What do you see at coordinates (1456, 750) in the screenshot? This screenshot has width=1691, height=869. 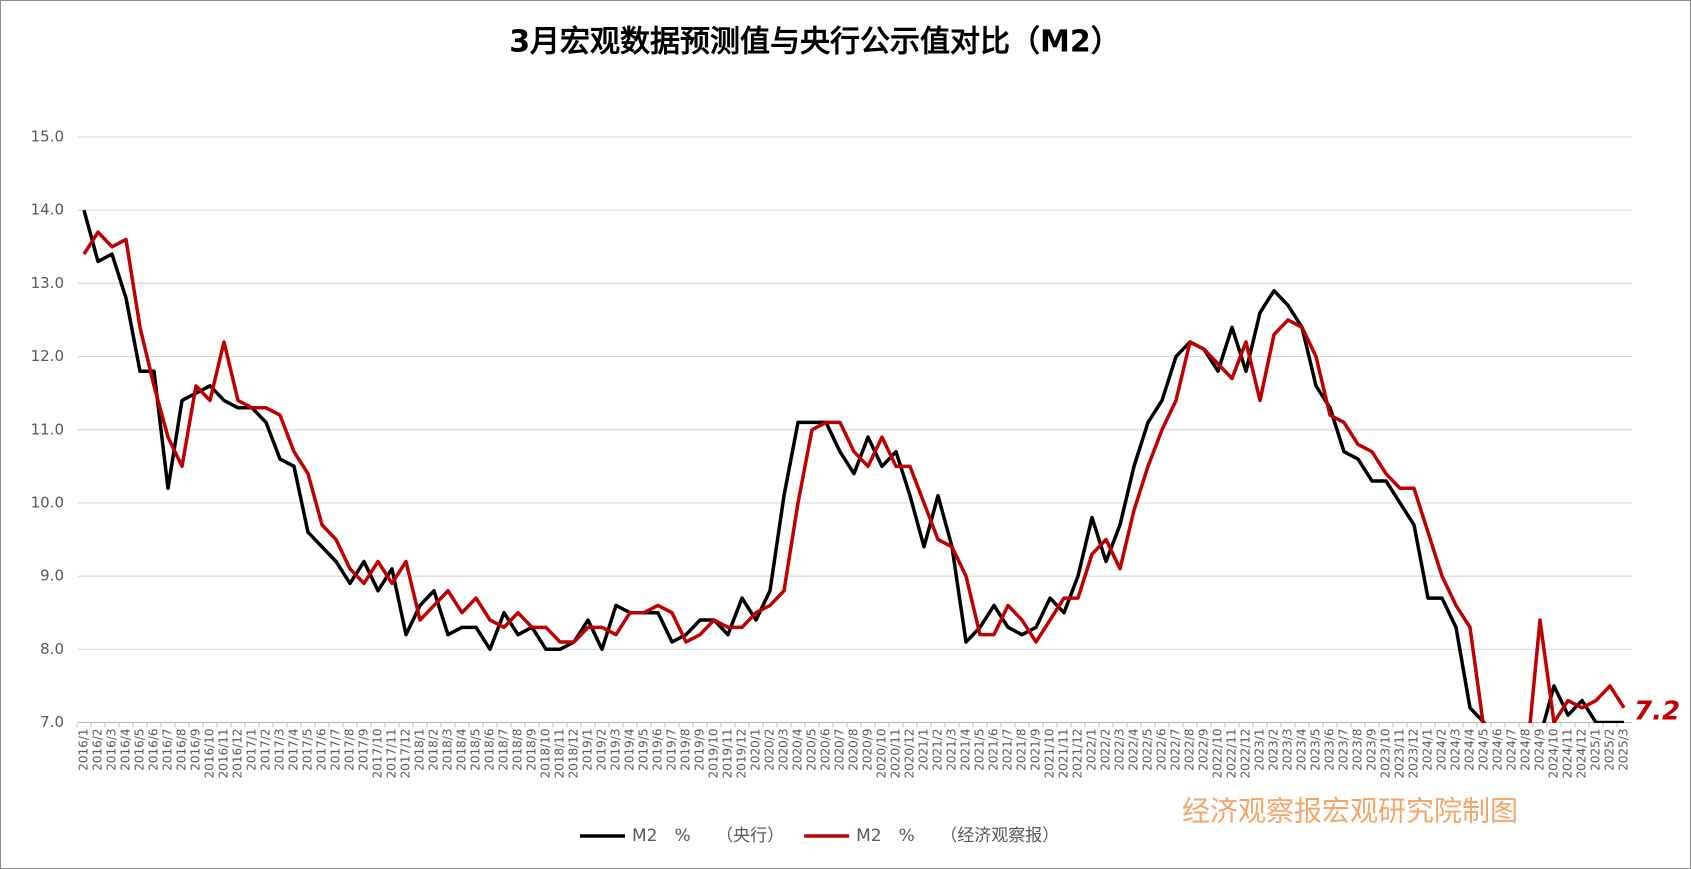 I see `x-tick-label: 2024/3` at bounding box center [1456, 750].